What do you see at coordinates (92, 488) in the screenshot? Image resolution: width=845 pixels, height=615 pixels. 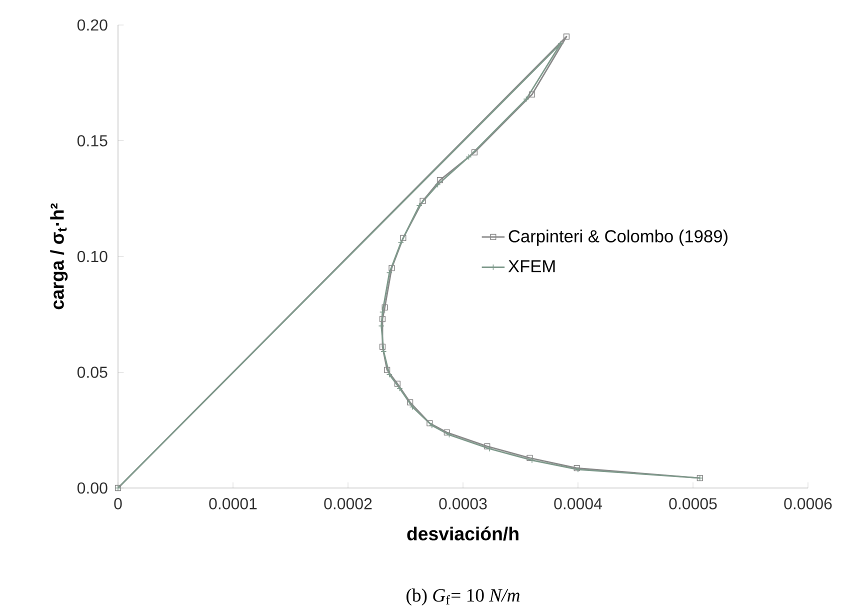 I see `y-tick-label: 0.00` at bounding box center [92, 488].